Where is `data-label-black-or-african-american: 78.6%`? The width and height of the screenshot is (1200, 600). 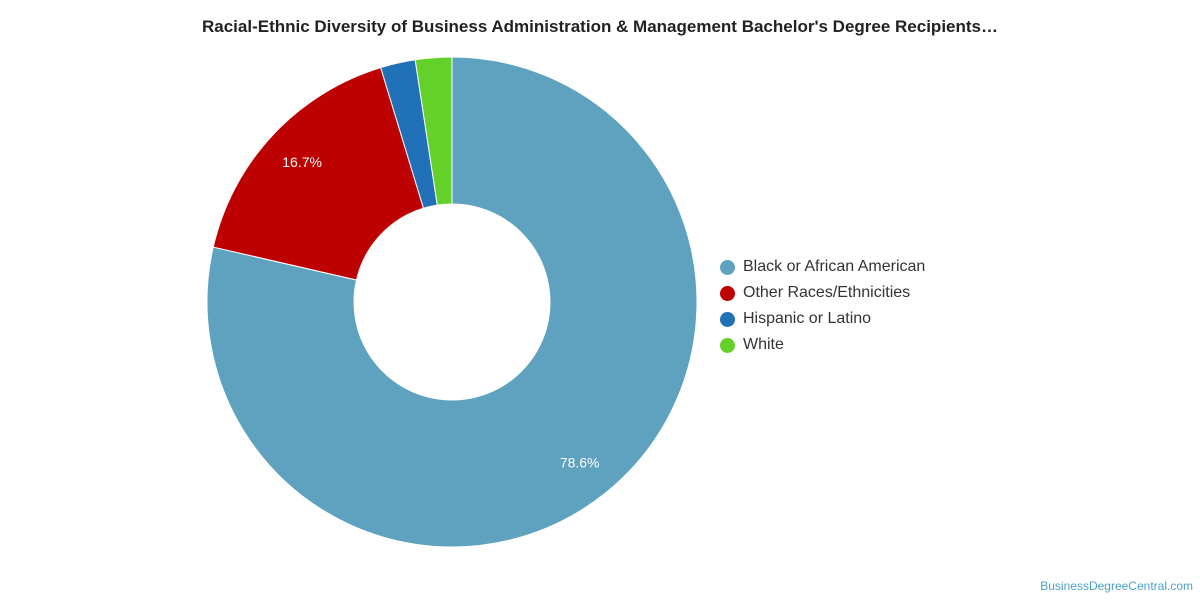 data-label-black-or-african-american: 78.6% is located at coordinates (580, 462).